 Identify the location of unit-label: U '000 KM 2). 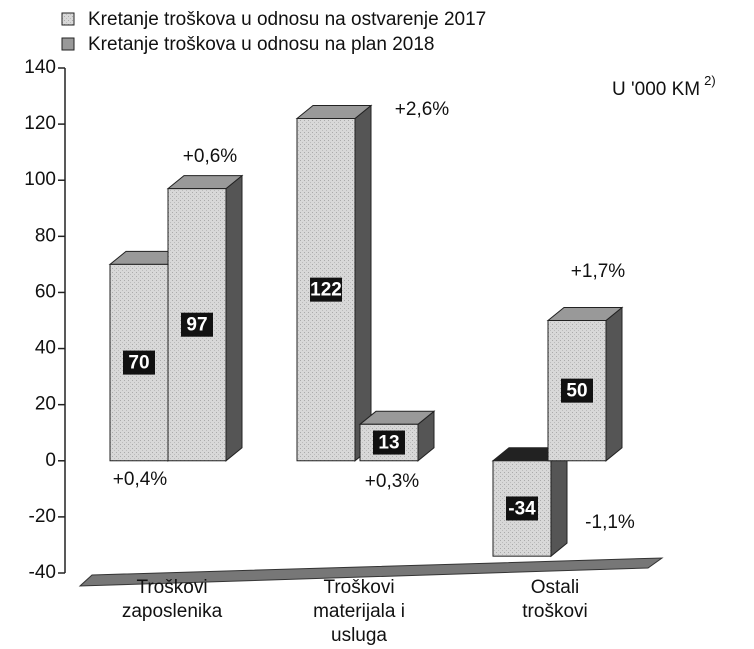
(664, 86).